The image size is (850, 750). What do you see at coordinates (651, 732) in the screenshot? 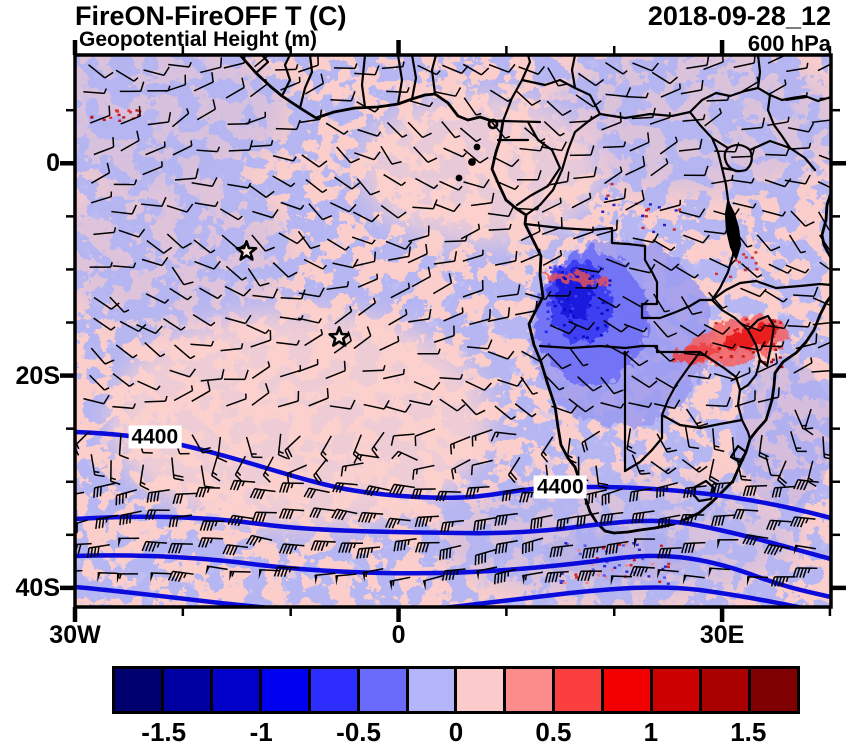
I see `colorbar-tick-label: 1` at bounding box center [651, 732].